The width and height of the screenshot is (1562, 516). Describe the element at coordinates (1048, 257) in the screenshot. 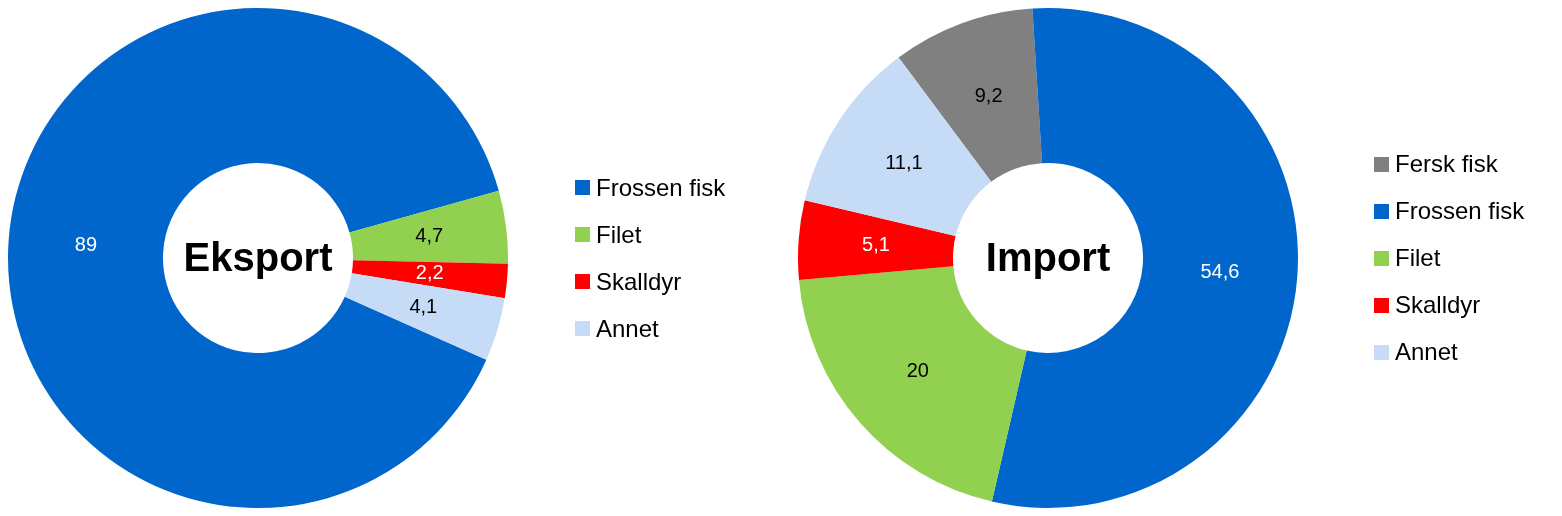

I see `text: Import` at that location.